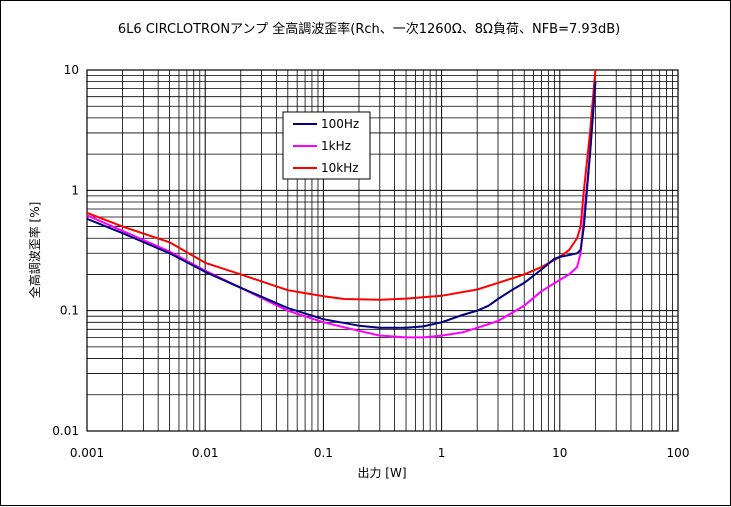  What do you see at coordinates (336, 146) in the screenshot?
I see `legend-label: 1kHz` at bounding box center [336, 146].